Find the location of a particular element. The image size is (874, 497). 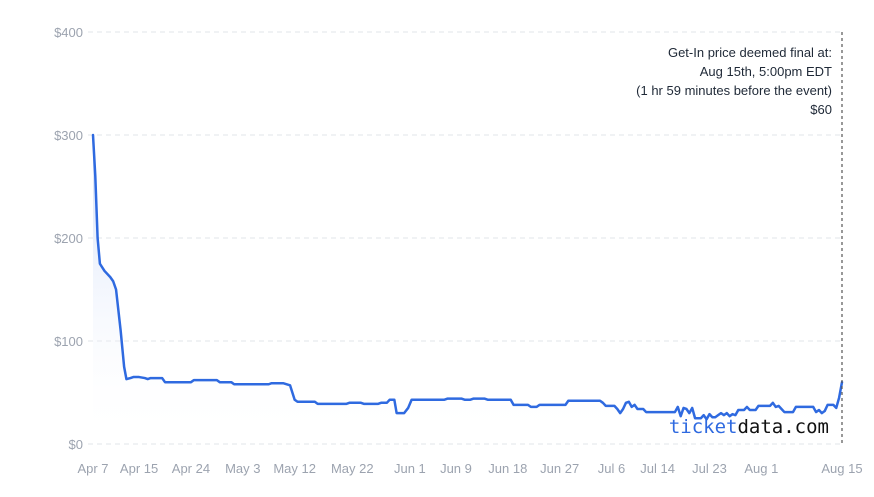

x-tick-label: Jun 9 is located at coordinates (456, 468).